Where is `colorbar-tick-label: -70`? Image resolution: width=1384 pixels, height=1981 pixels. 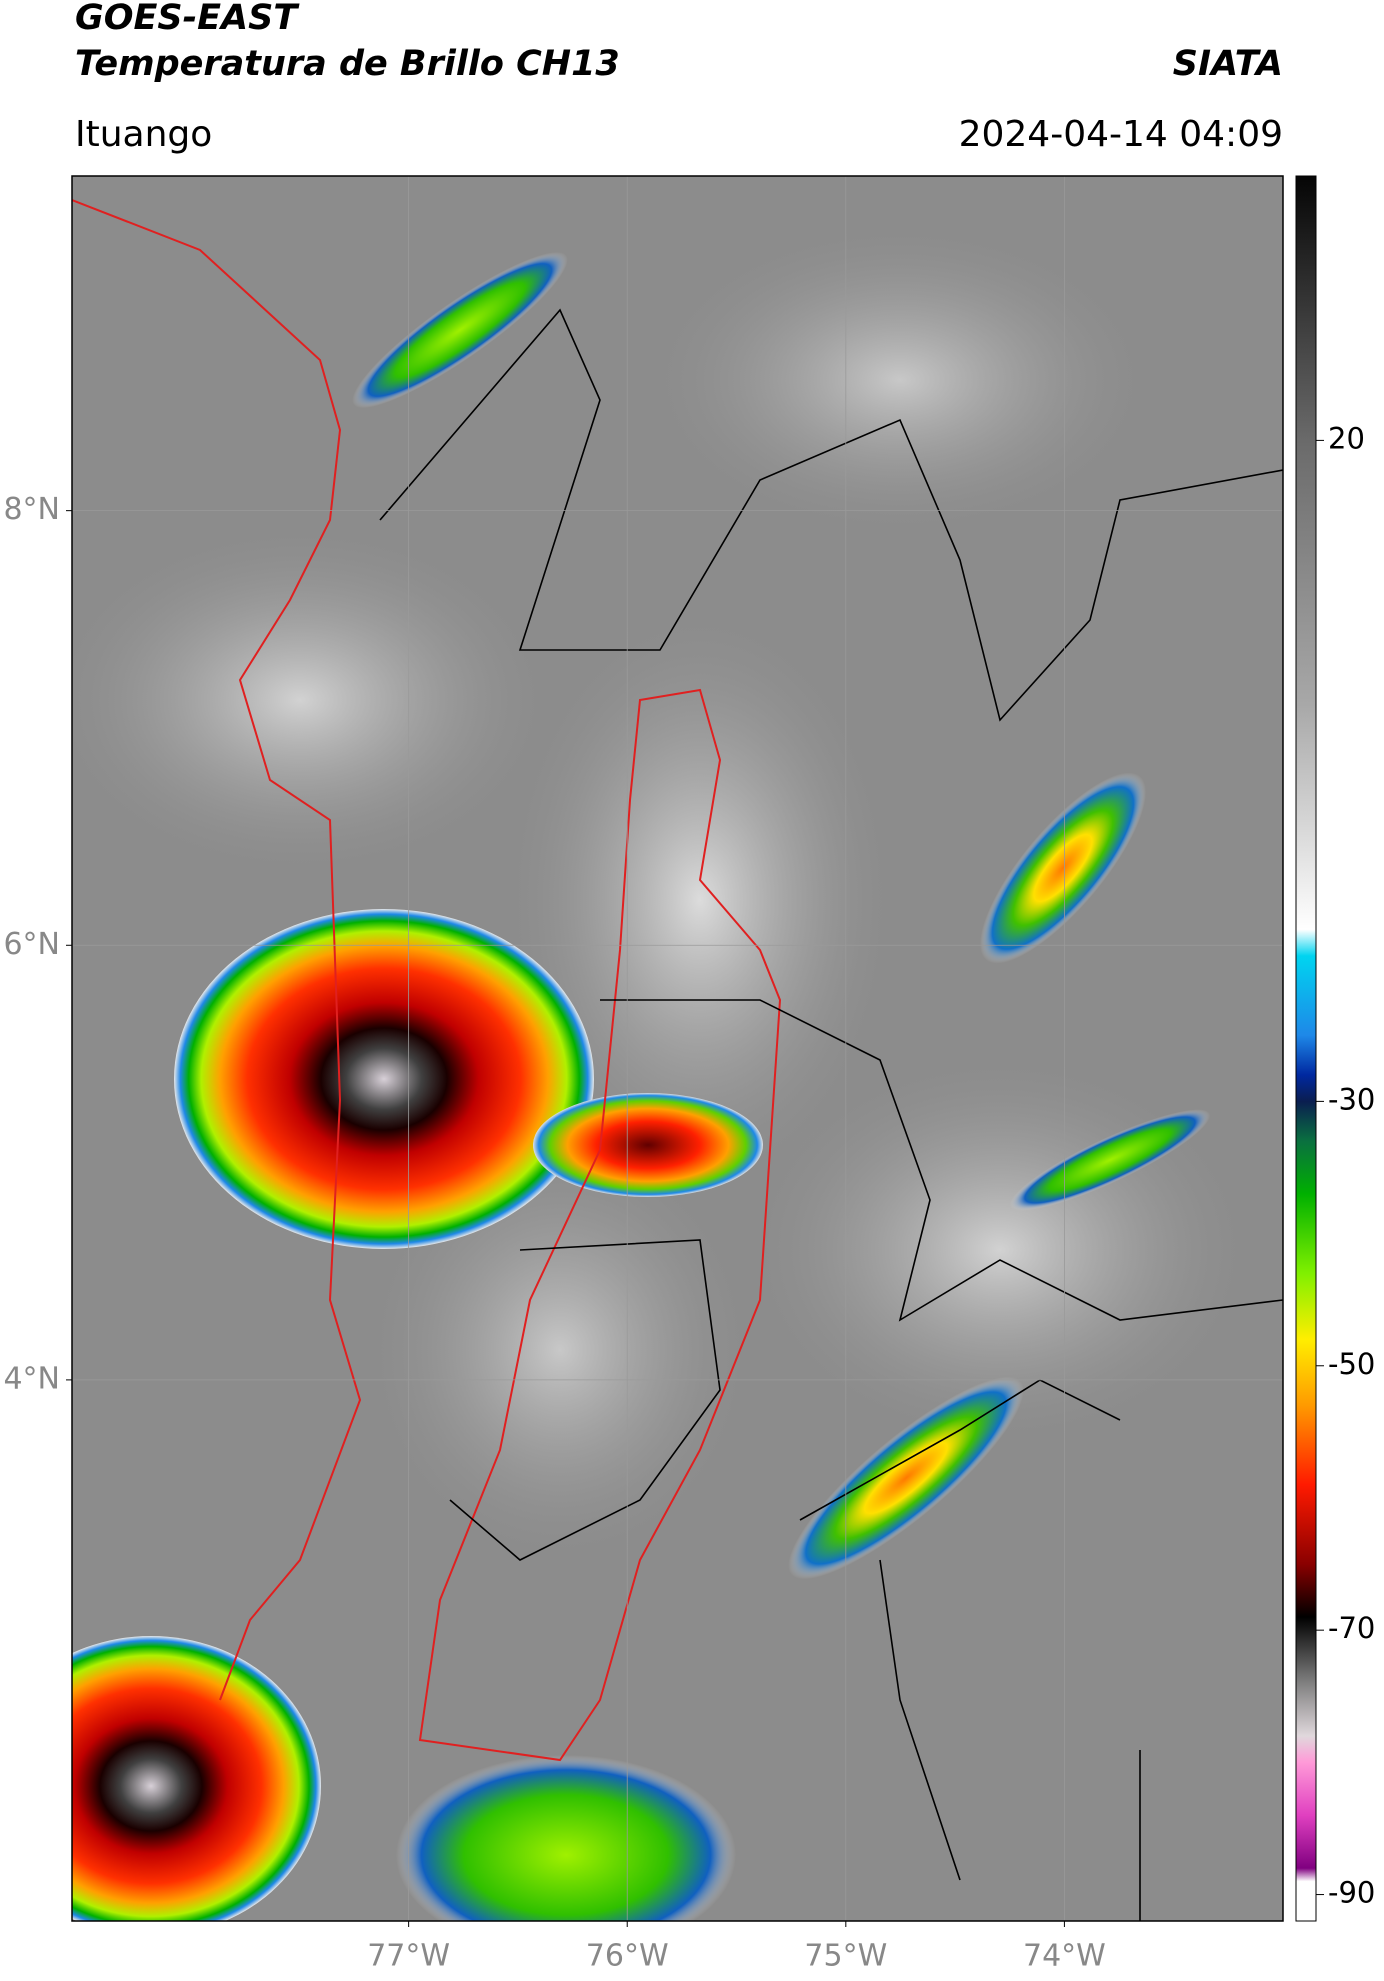 colorbar-tick-label: -70 is located at coordinates (1351, 1628).